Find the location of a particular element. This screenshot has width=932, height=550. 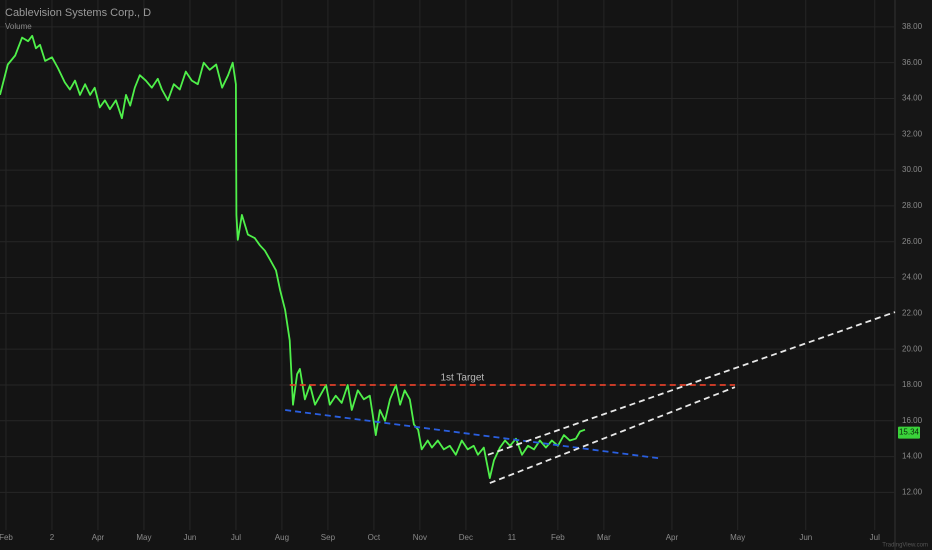

price-axis is located at coordinates (913, 275).